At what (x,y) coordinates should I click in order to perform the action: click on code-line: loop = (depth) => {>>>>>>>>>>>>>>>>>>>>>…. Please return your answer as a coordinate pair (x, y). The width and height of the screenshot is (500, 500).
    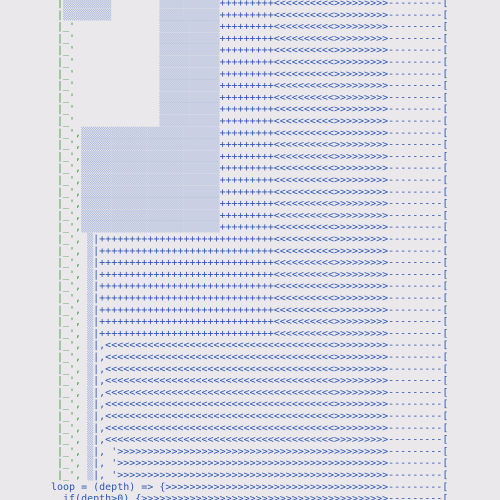
    Looking at the image, I should click on (249, 487).